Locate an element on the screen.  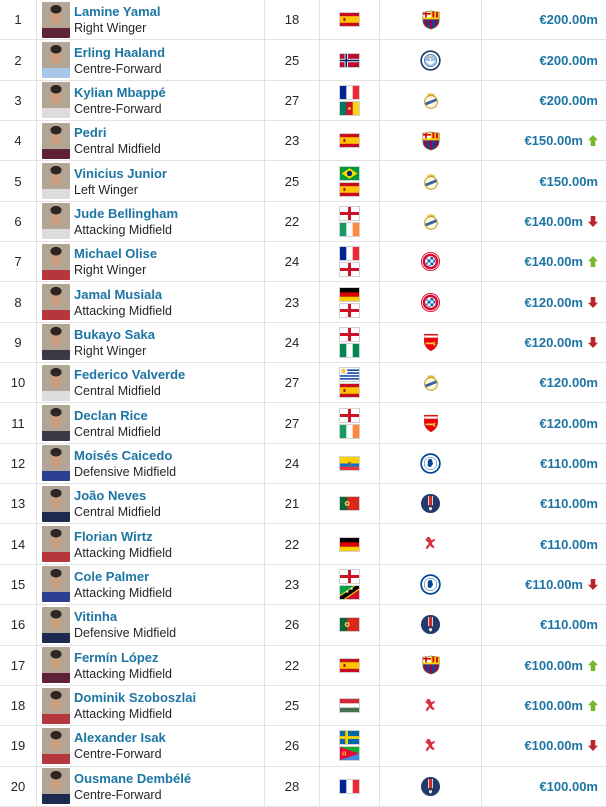
player-name-link: Michael Olise is located at coordinates (116, 254).